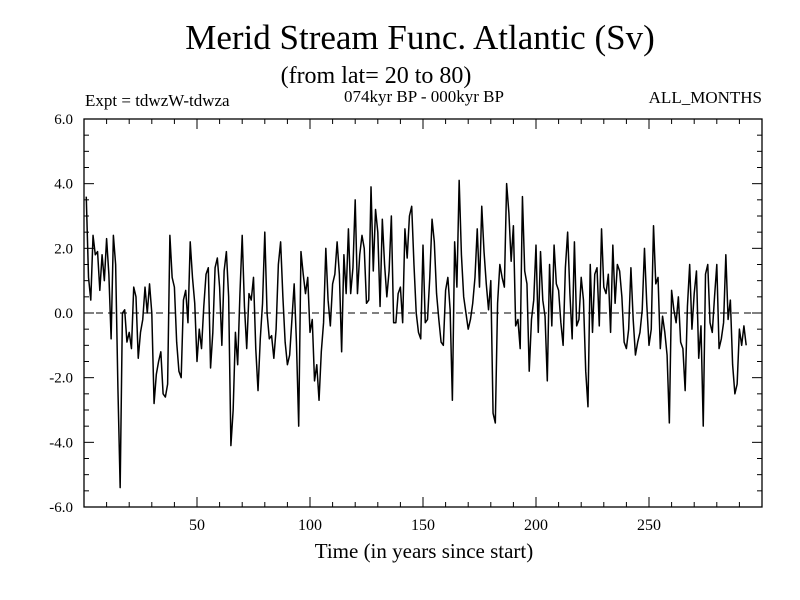 This screenshot has width=800, height=600. I want to click on y-tick-label: -6.0, so click(61, 508).